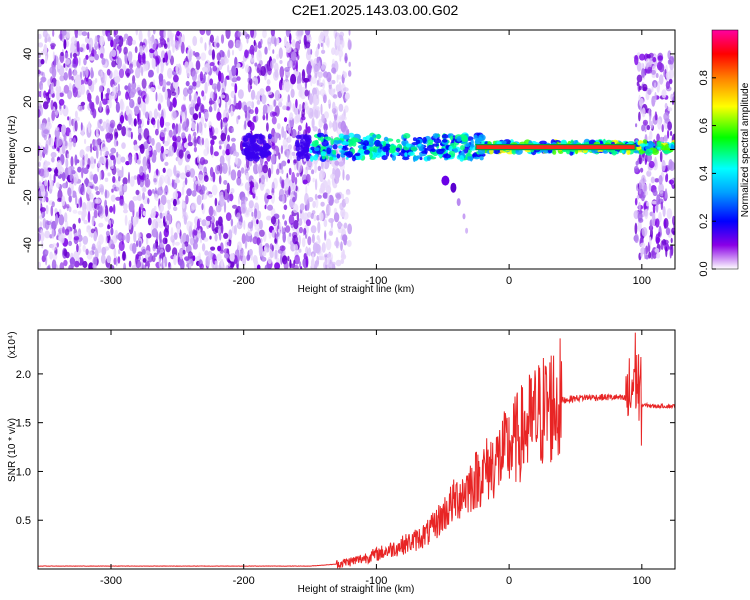 Image resolution: width=750 pixels, height=600 pixels. I want to click on x-tick-label: 0, so click(509, 581).